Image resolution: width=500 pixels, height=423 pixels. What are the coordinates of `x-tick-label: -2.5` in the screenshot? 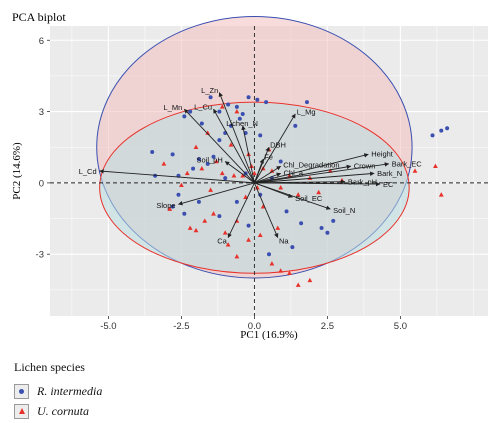 It's located at (181, 326).